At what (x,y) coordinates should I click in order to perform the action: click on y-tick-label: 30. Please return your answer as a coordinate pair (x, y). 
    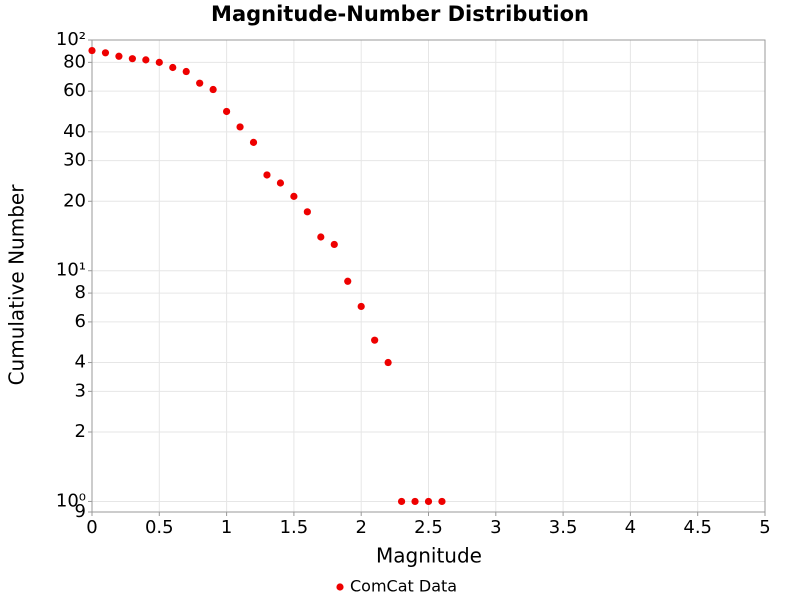
    Looking at the image, I should click on (74, 160).